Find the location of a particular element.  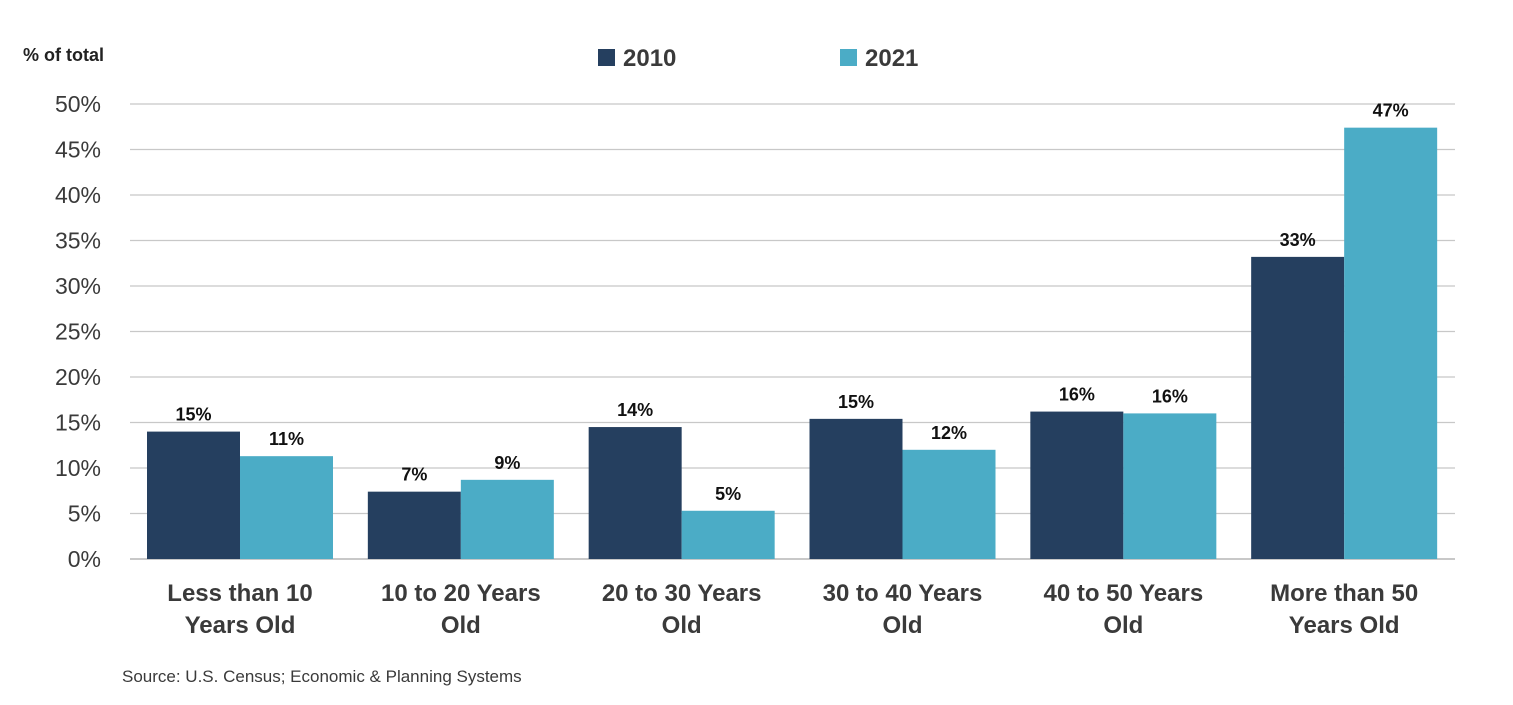

y-tick-label: 0% is located at coordinates (84, 559).